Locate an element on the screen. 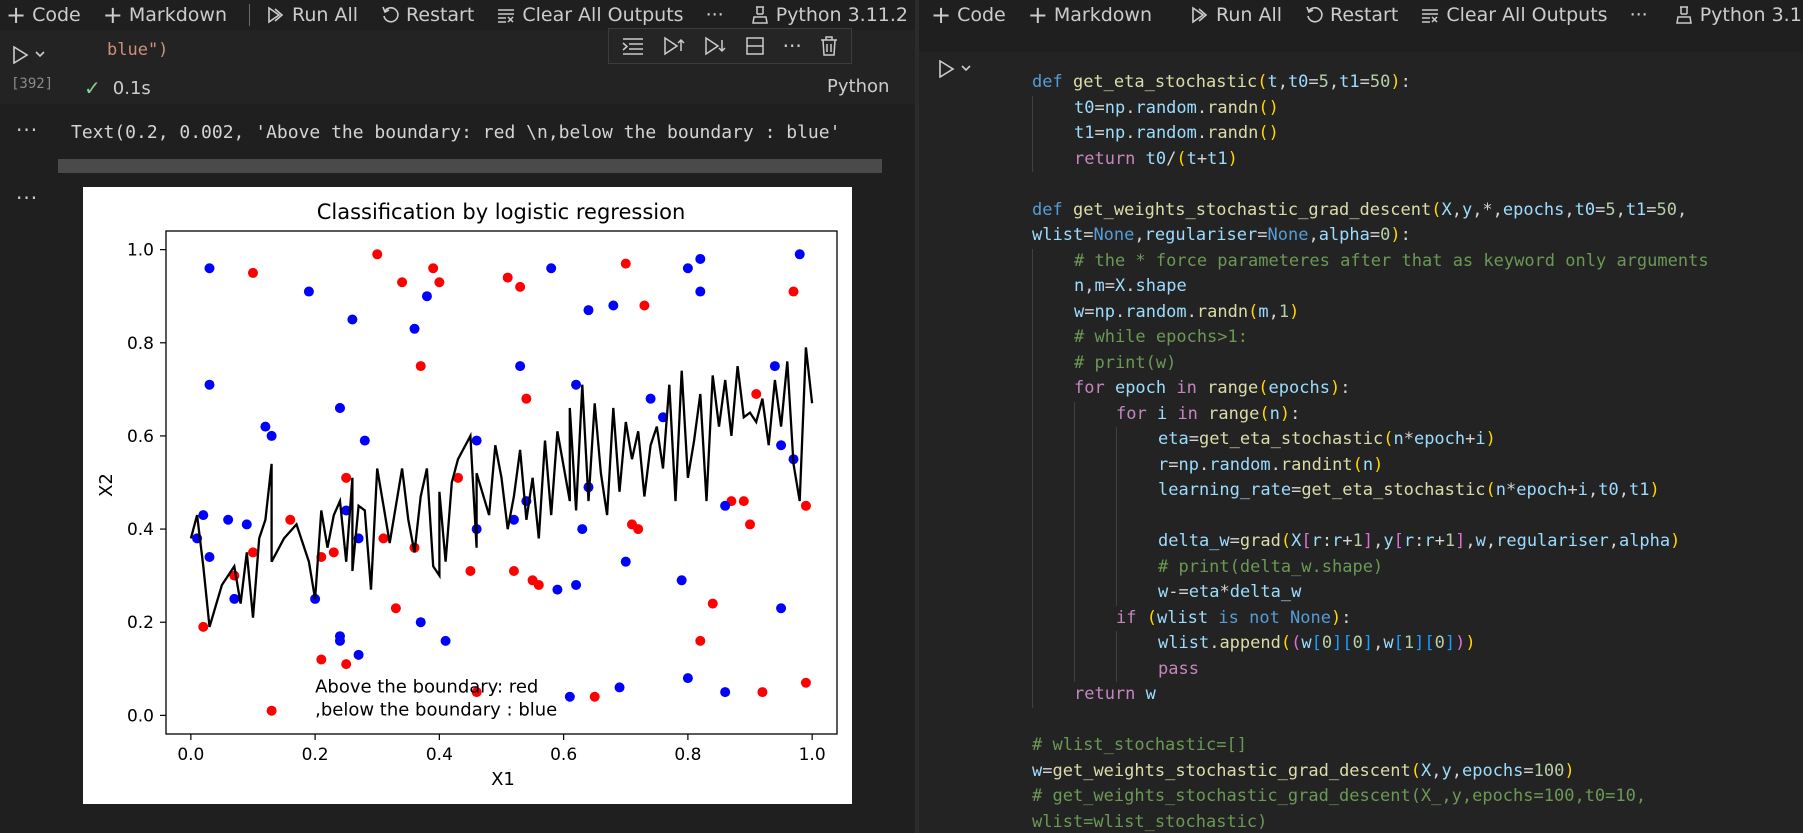  run-by-line-icon is located at coordinates (633, 46).